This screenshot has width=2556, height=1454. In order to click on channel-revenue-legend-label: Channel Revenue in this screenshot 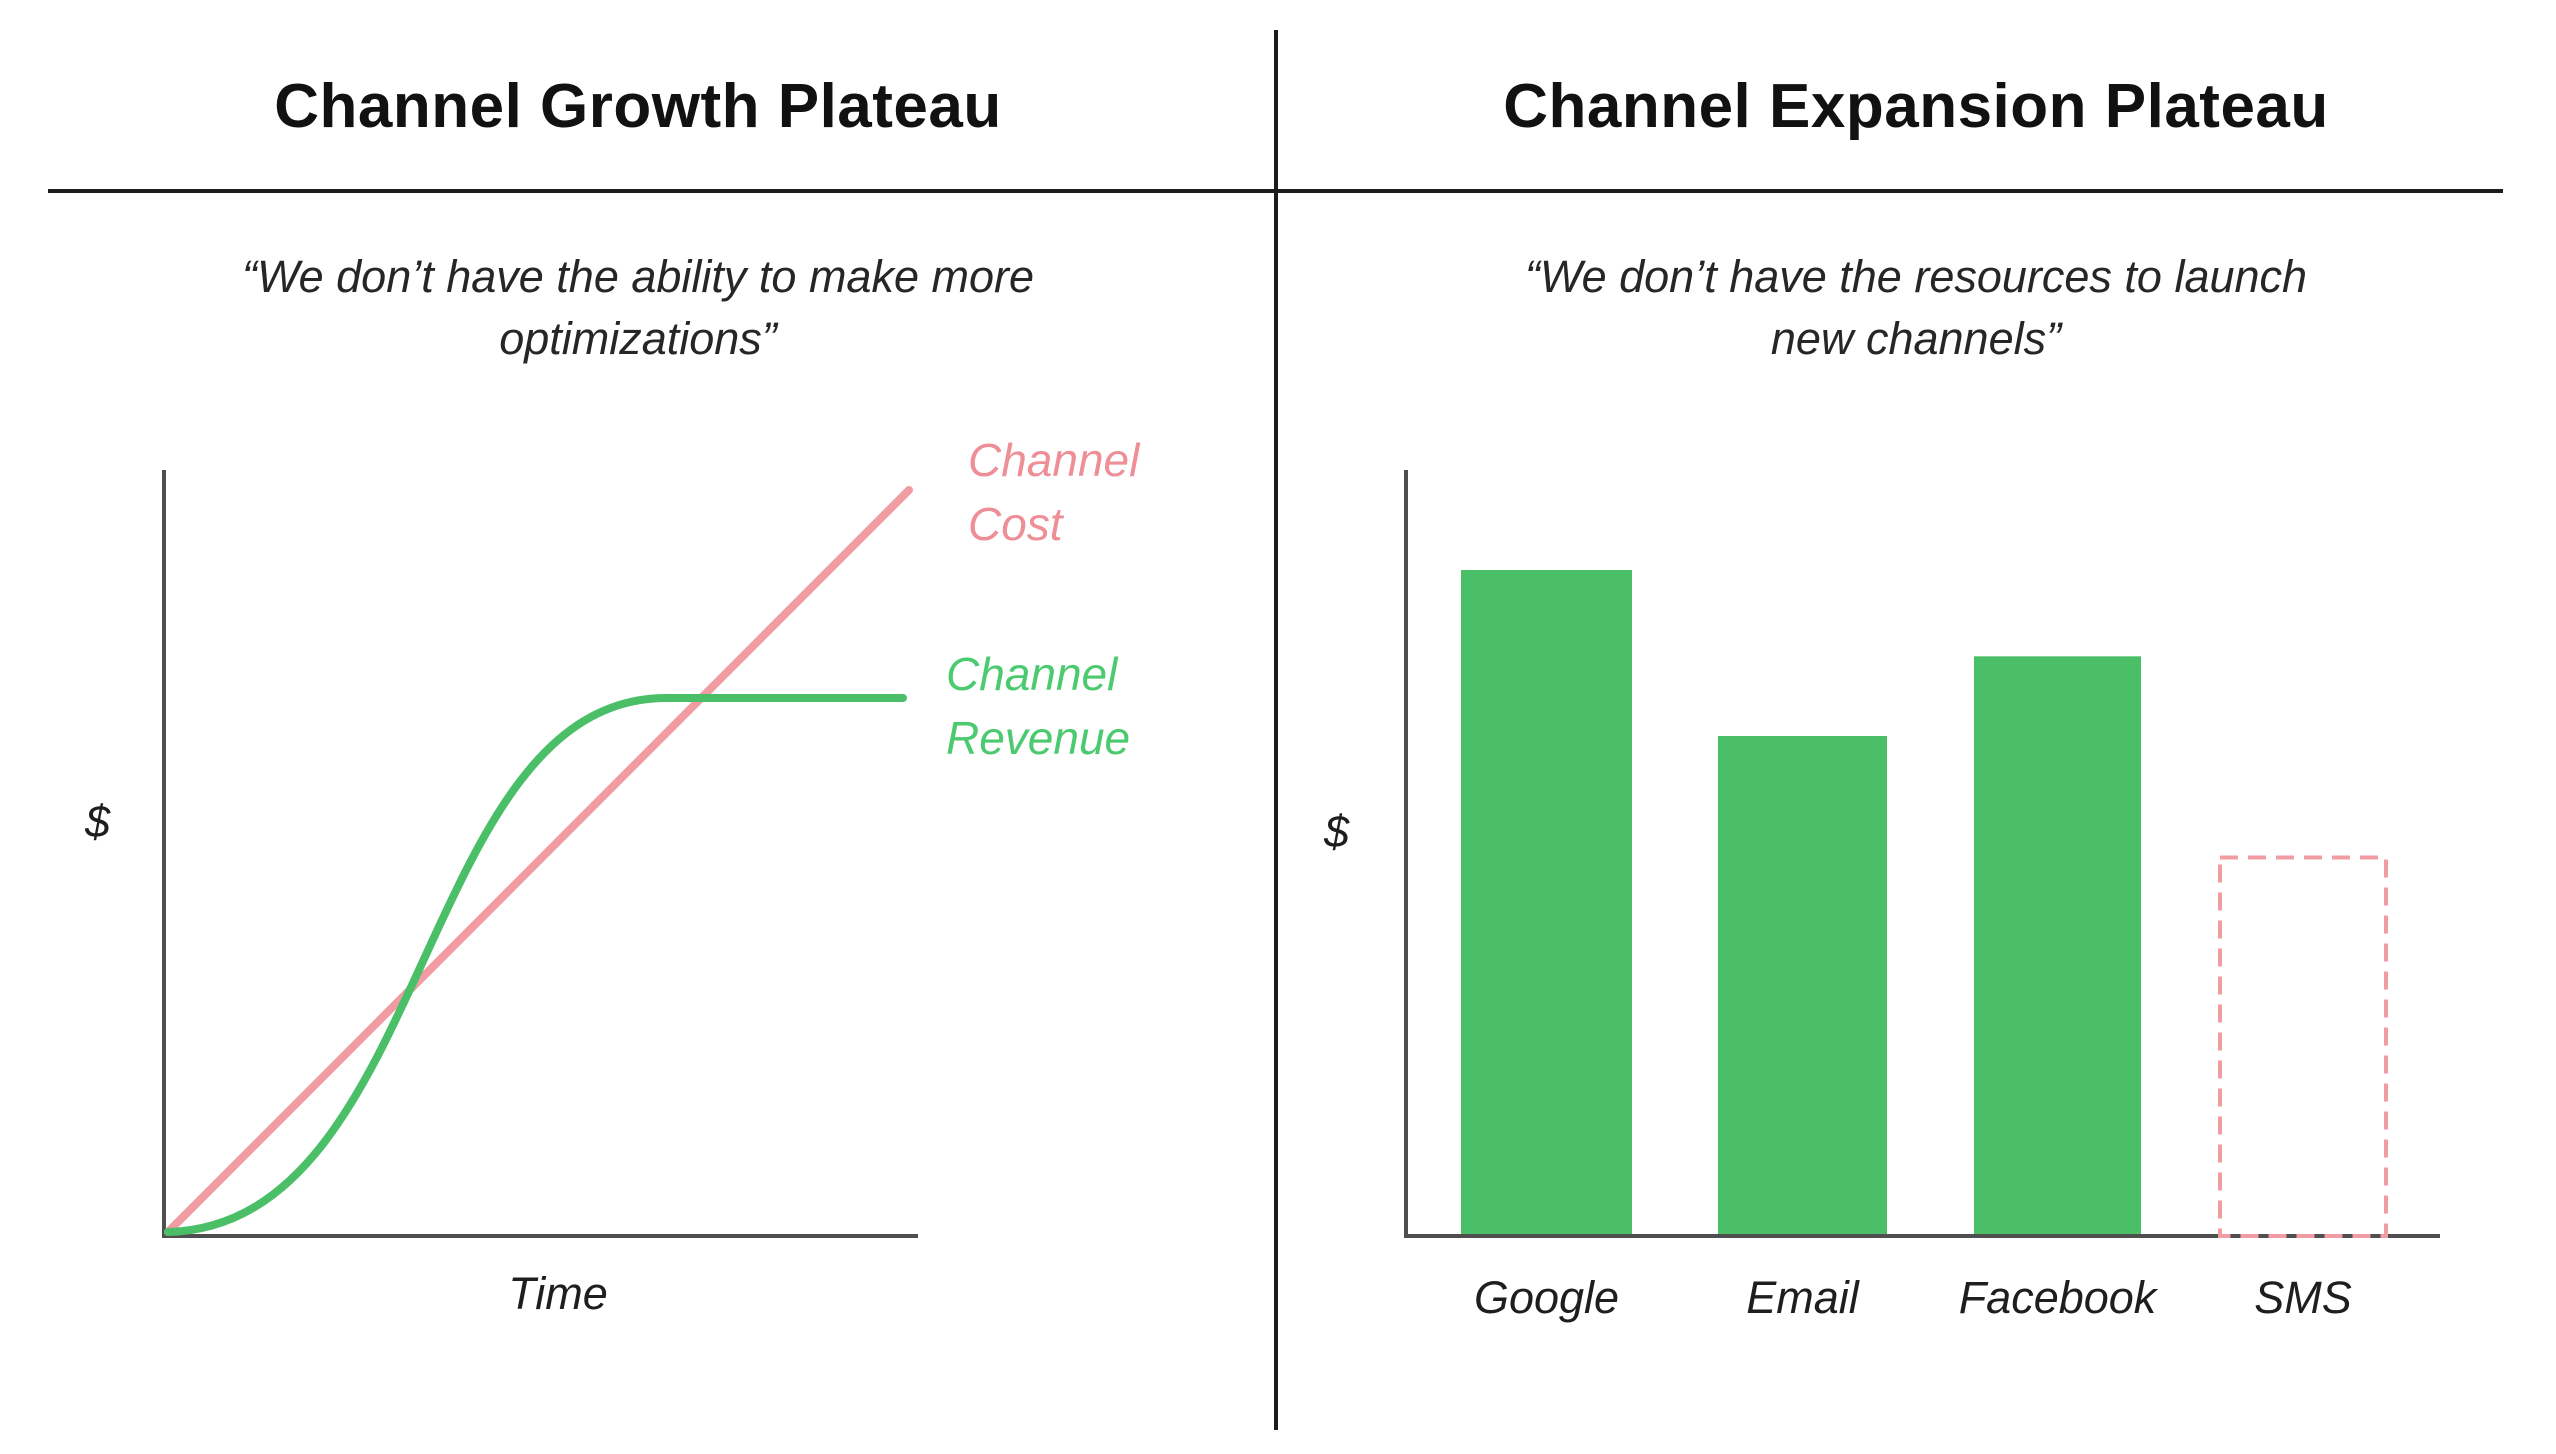, I will do `click(1038, 706)`.